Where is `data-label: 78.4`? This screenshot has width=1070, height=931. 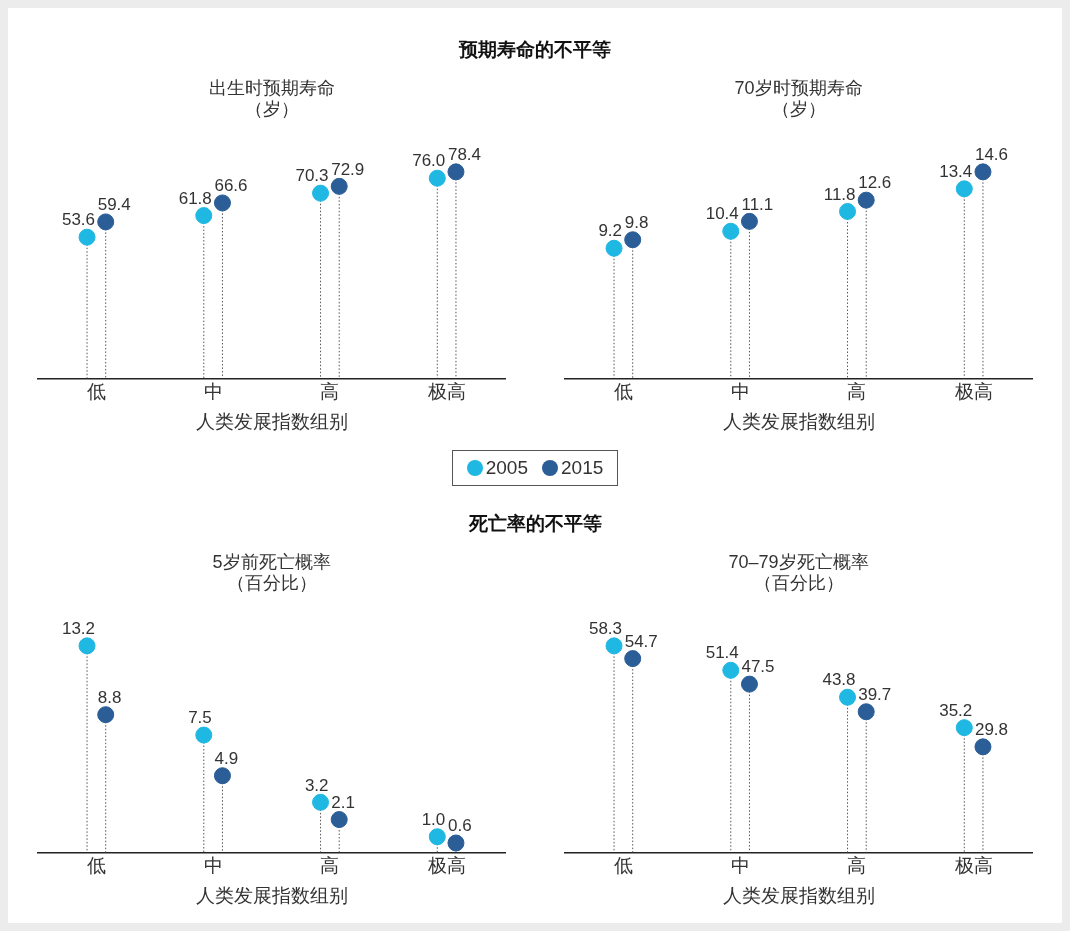
data-label: 78.4 is located at coordinates (464, 155).